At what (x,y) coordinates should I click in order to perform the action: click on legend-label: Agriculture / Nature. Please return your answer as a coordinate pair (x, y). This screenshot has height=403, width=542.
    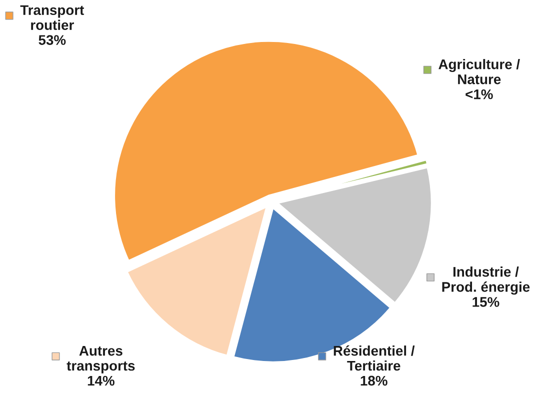
    Looking at the image, I should click on (479, 71).